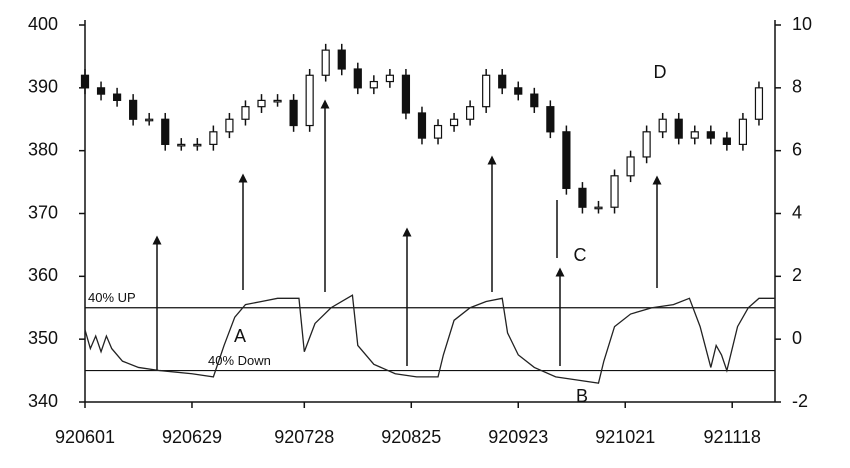 The image size is (850, 468). What do you see at coordinates (411, 437) in the screenshot?
I see `x-tick-label: 920825` at bounding box center [411, 437].